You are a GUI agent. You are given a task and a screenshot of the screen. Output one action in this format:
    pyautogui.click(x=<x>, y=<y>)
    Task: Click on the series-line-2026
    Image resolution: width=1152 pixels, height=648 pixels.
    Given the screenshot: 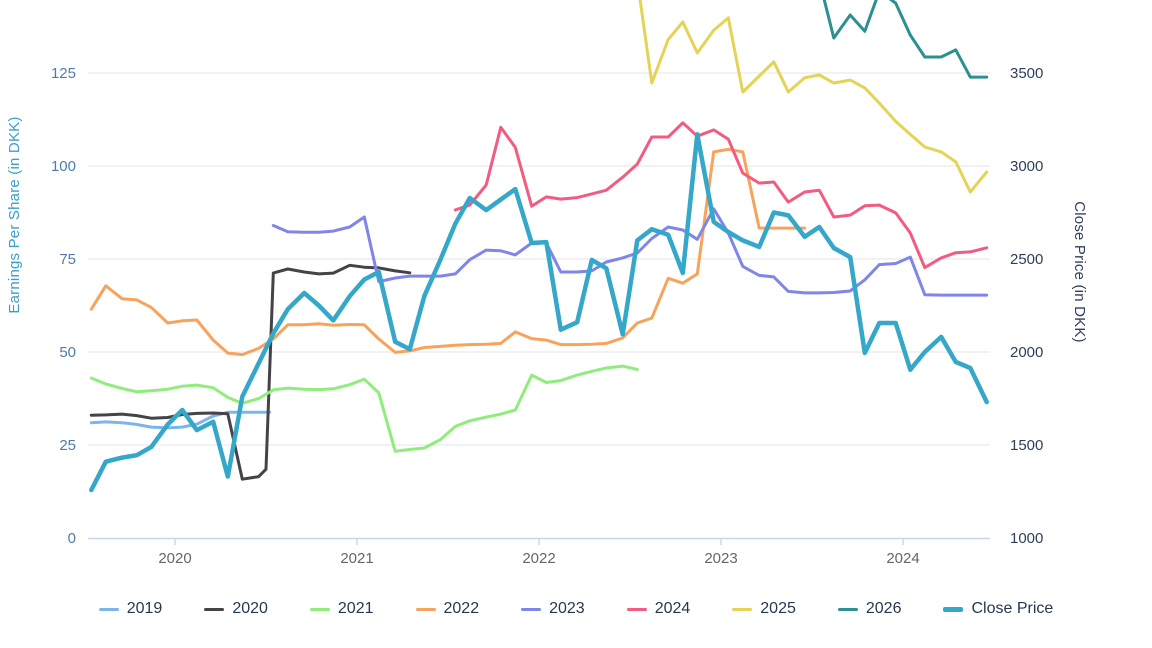 What is the action you would take?
    pyautogui.click(x=905, y=39)
    